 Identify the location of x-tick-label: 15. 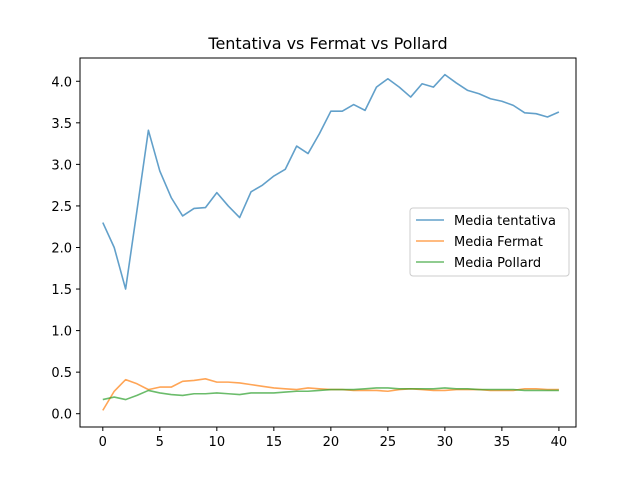
(274, 442).